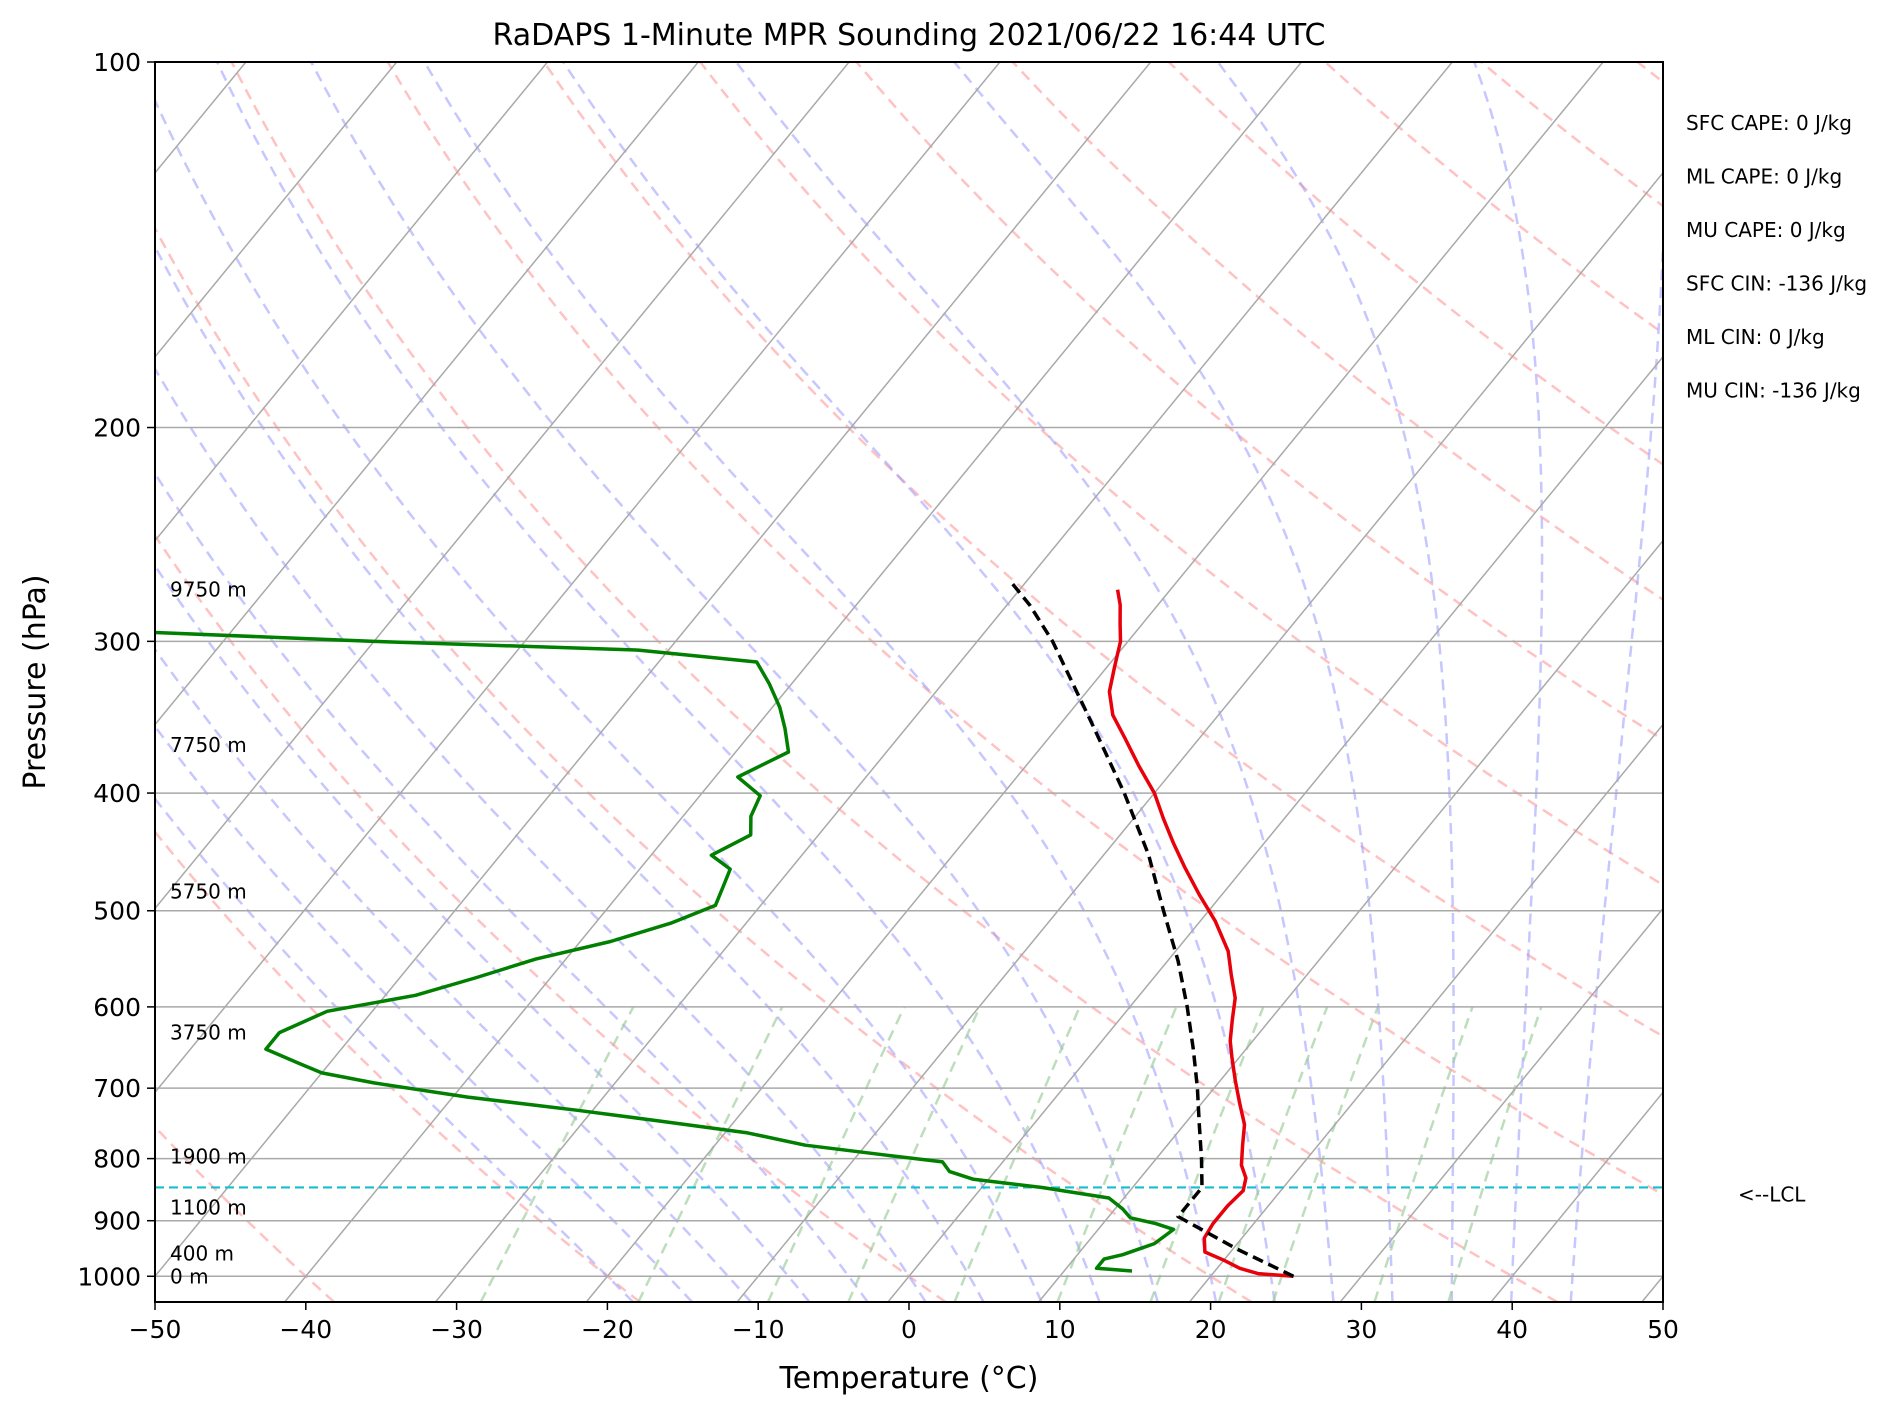 The image size is (1899, 1406). What do you see at coordinates (155, 1329) in the screenshot?
I see `x-tick-label: −50` at bounding box center [155, 1329].